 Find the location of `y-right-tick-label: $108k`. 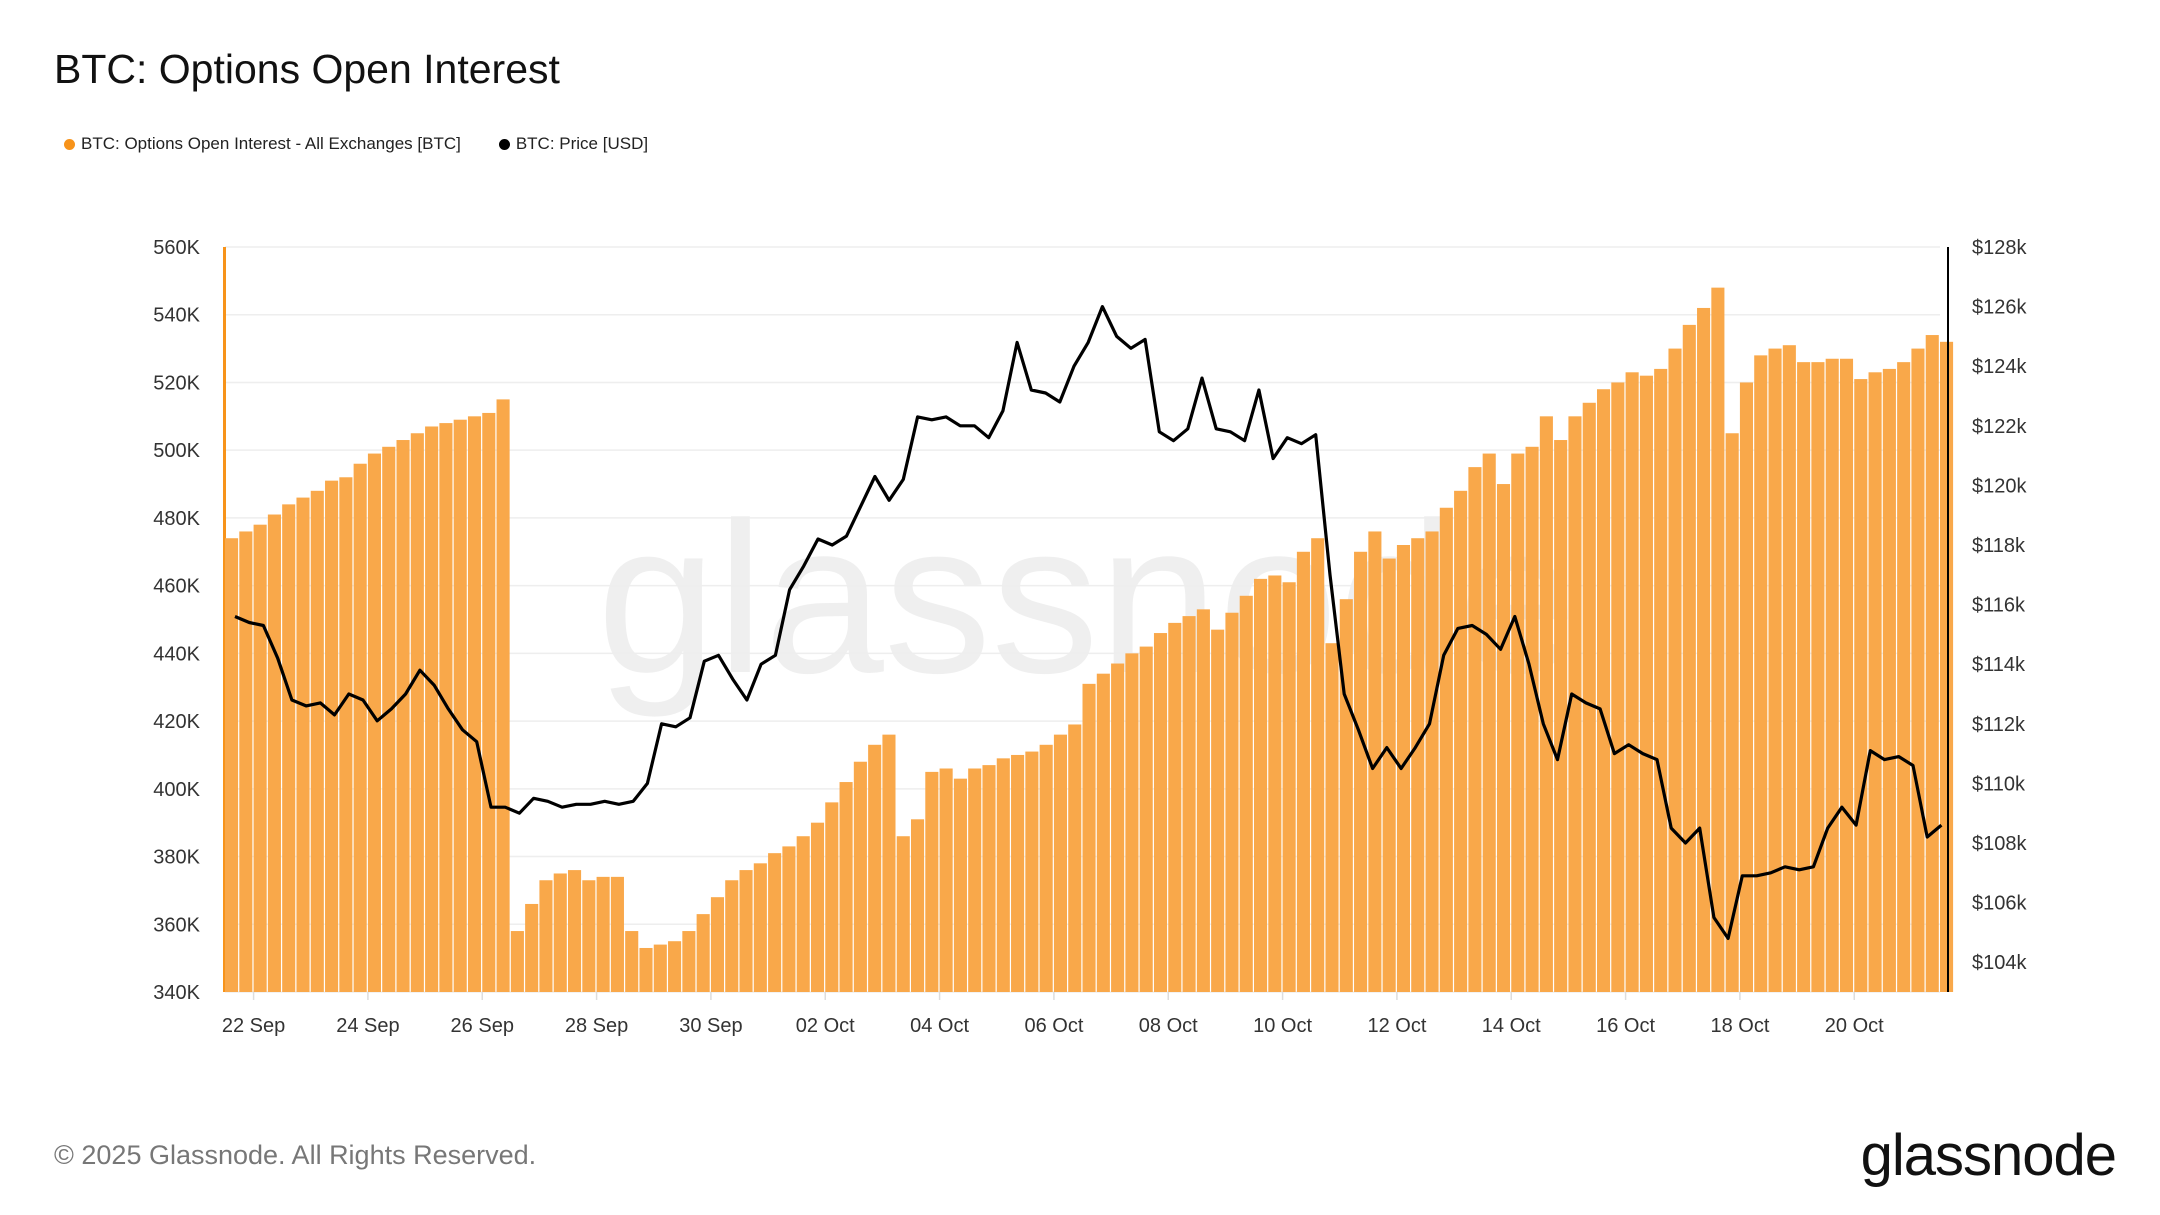

y-right-tick-label: $108k is located at coordinates (1999, 844).